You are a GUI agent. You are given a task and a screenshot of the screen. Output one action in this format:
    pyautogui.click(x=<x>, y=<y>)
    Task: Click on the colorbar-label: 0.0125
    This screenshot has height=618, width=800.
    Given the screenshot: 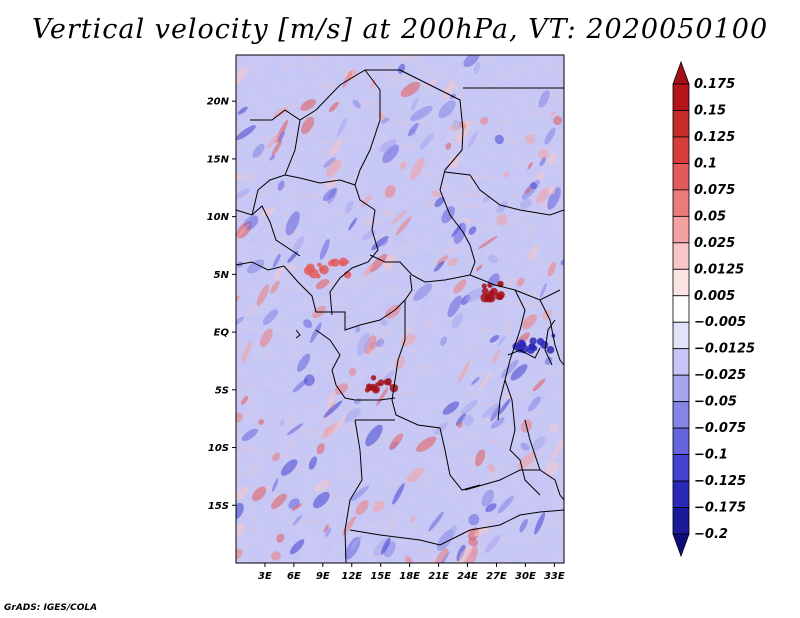 What is the action you would take?
    pyautogui.click(x=719, y=269)
    